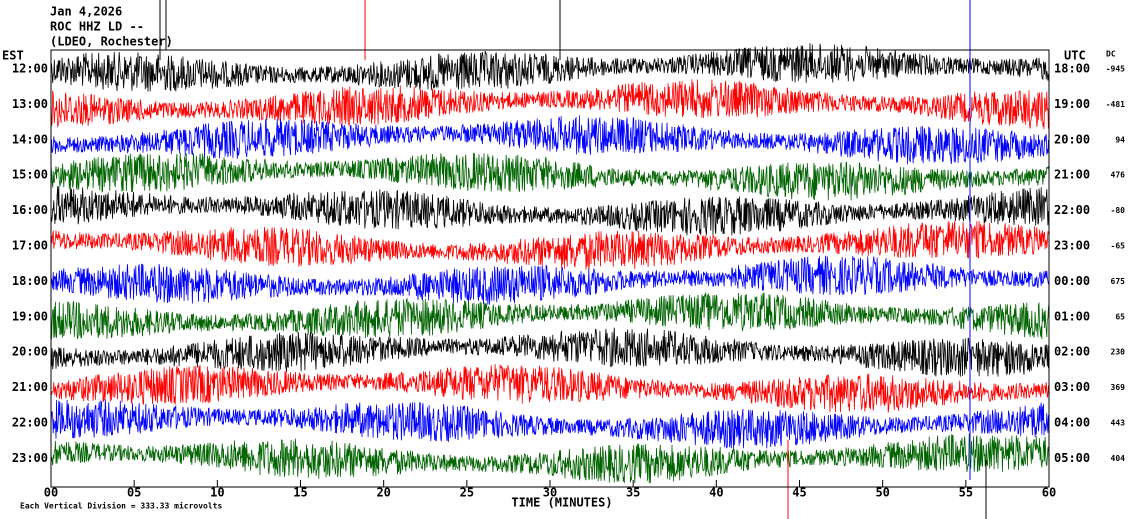  I want to click on x-tick-label: 50, so click(882, 493).